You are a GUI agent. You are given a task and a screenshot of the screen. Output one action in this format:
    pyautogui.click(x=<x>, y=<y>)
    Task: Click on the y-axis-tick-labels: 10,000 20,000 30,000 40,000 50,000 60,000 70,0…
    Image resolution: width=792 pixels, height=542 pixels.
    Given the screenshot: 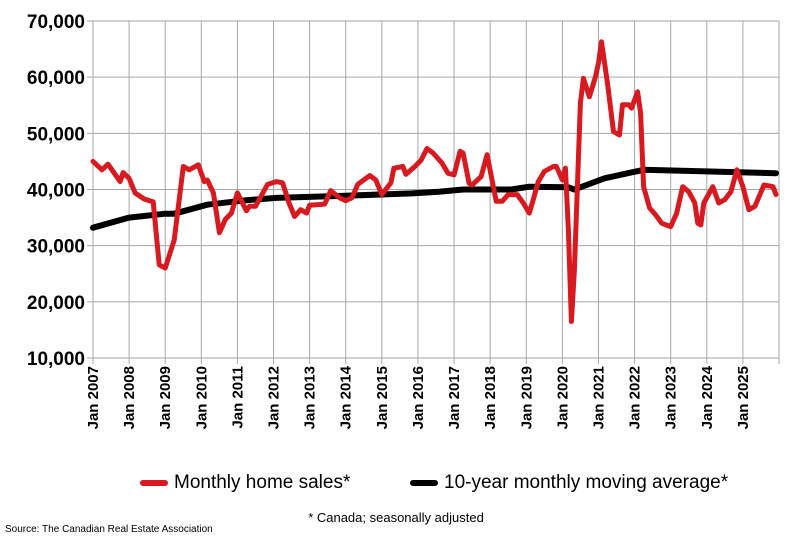 What is the action you would take?
    pyautogui.click(x=56, y=191)
    